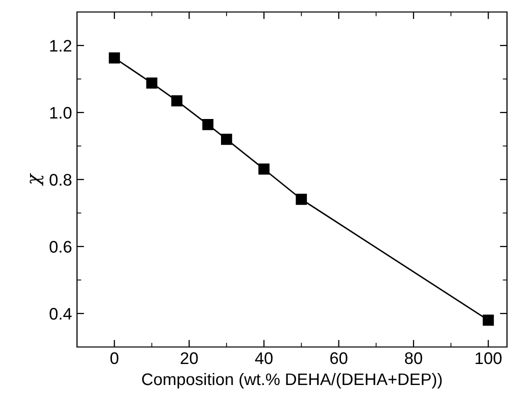 This screenshot has width=517, height=406. What do you see at coordinates (189, 358) in the screenshot?
I see `x-tick-label: 20` at bounding box center [189, 358].